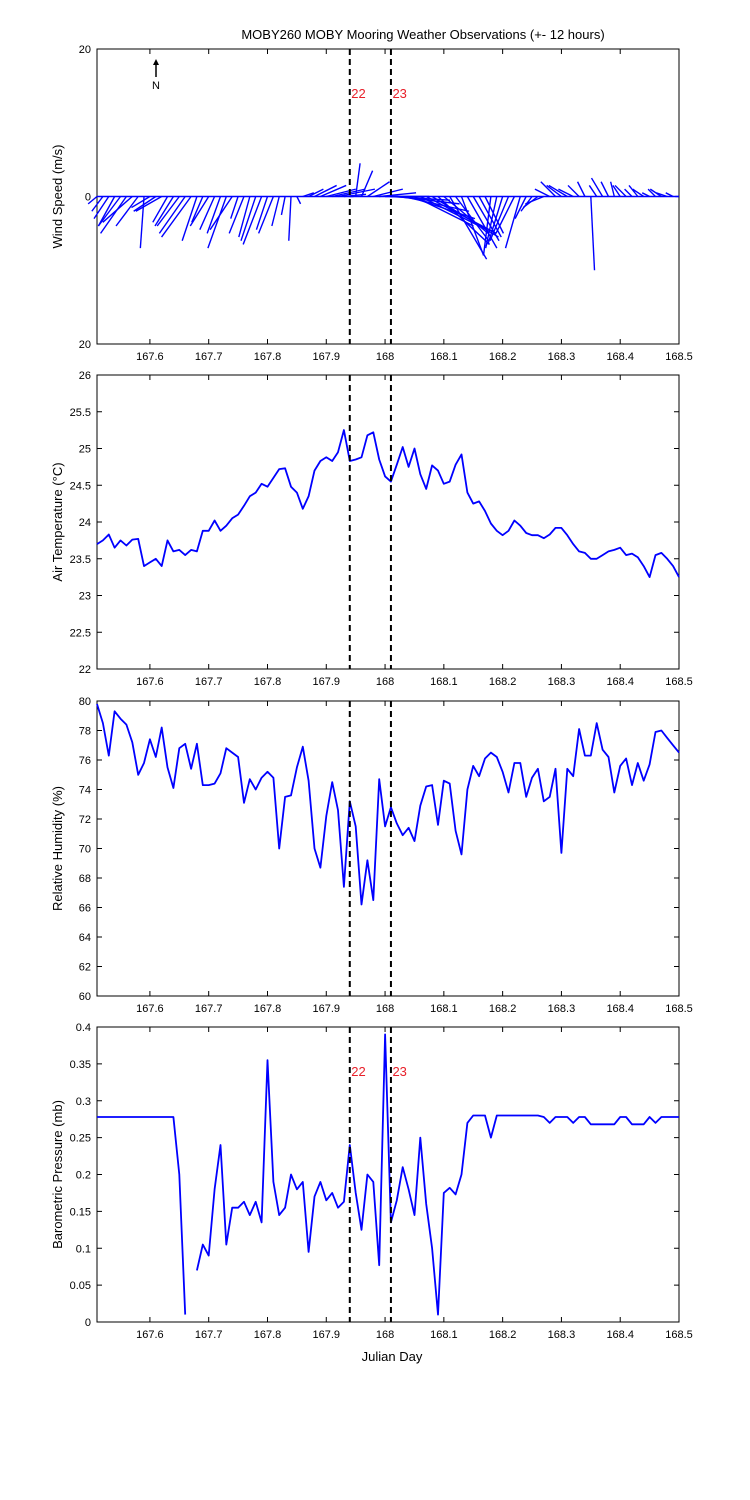  Describe the element at coordinates (85, 820) in the screenshot. I see `y-tick-label: 72` at that location.